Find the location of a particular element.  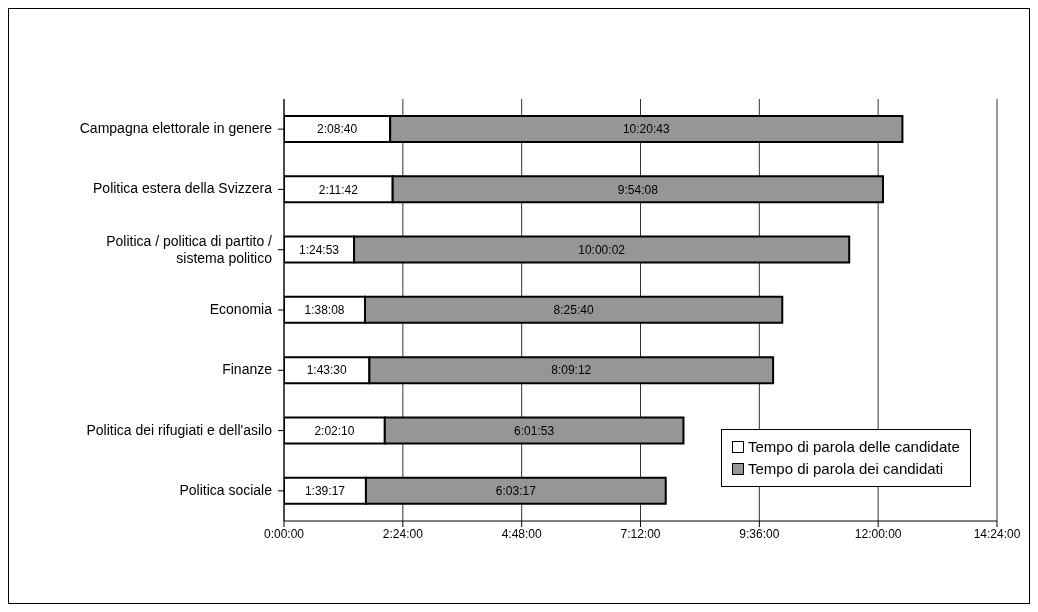

y-tick-label: Economia is located at coordinates (241, 308).